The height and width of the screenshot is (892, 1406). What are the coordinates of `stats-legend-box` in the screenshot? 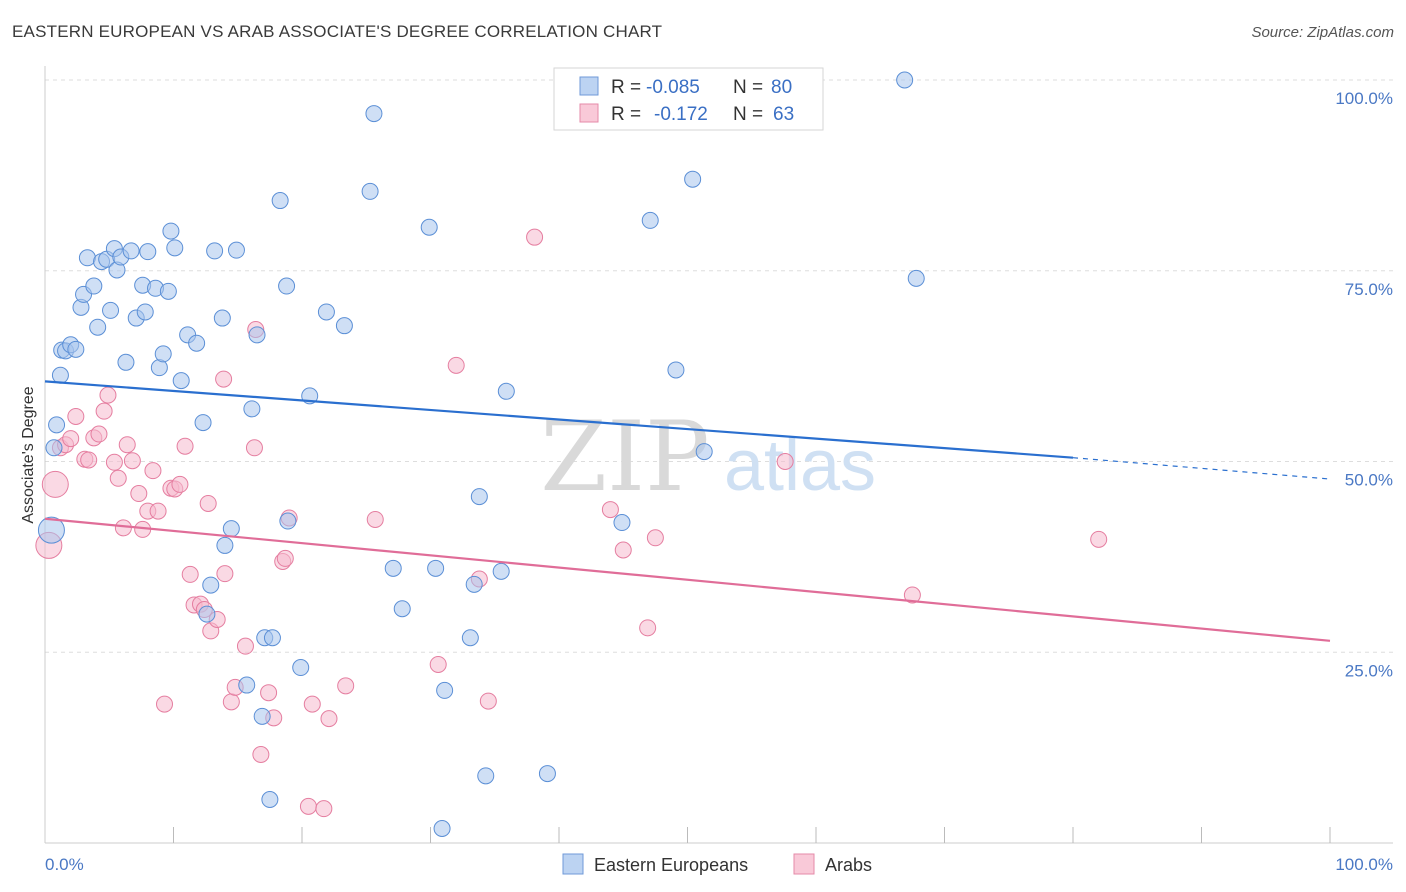 It's located at (688, 99).